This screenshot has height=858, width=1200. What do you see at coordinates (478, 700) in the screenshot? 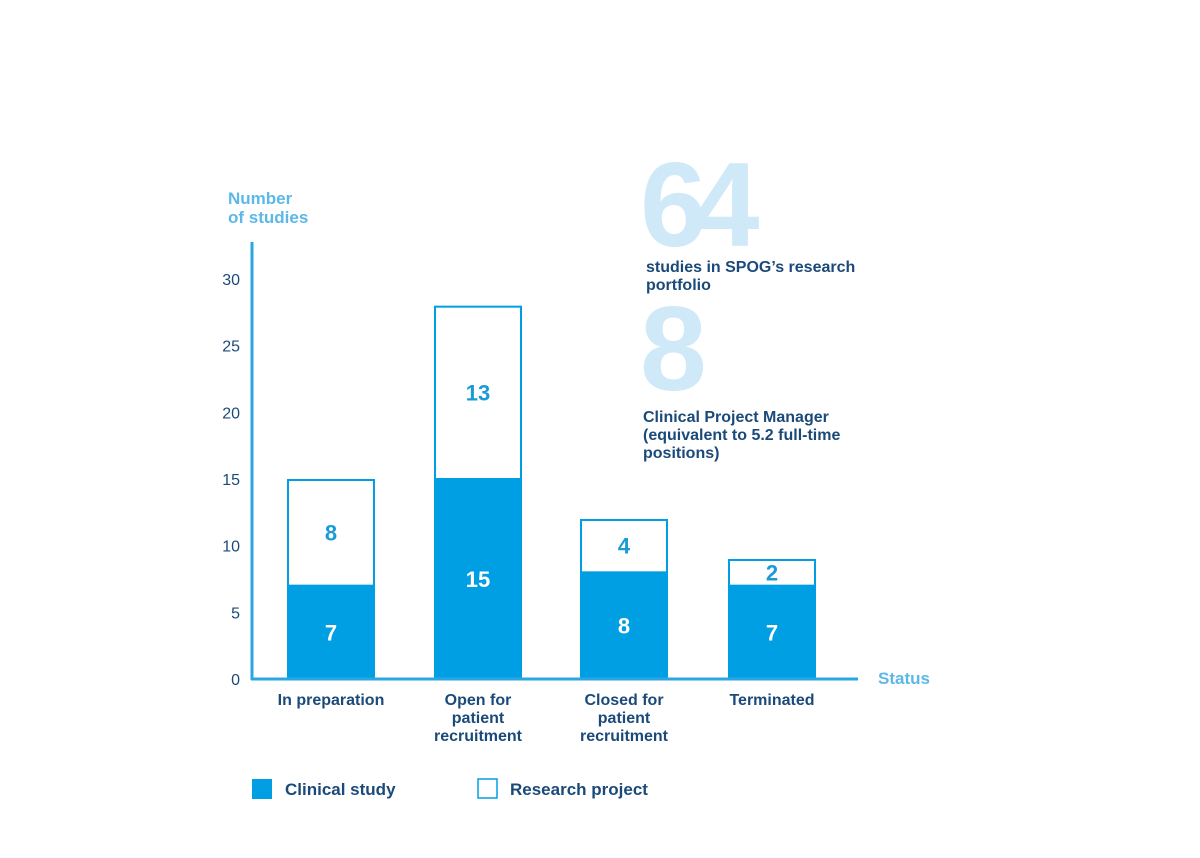
I see `x-category-label: Open for` at bounding box center [478, 700].